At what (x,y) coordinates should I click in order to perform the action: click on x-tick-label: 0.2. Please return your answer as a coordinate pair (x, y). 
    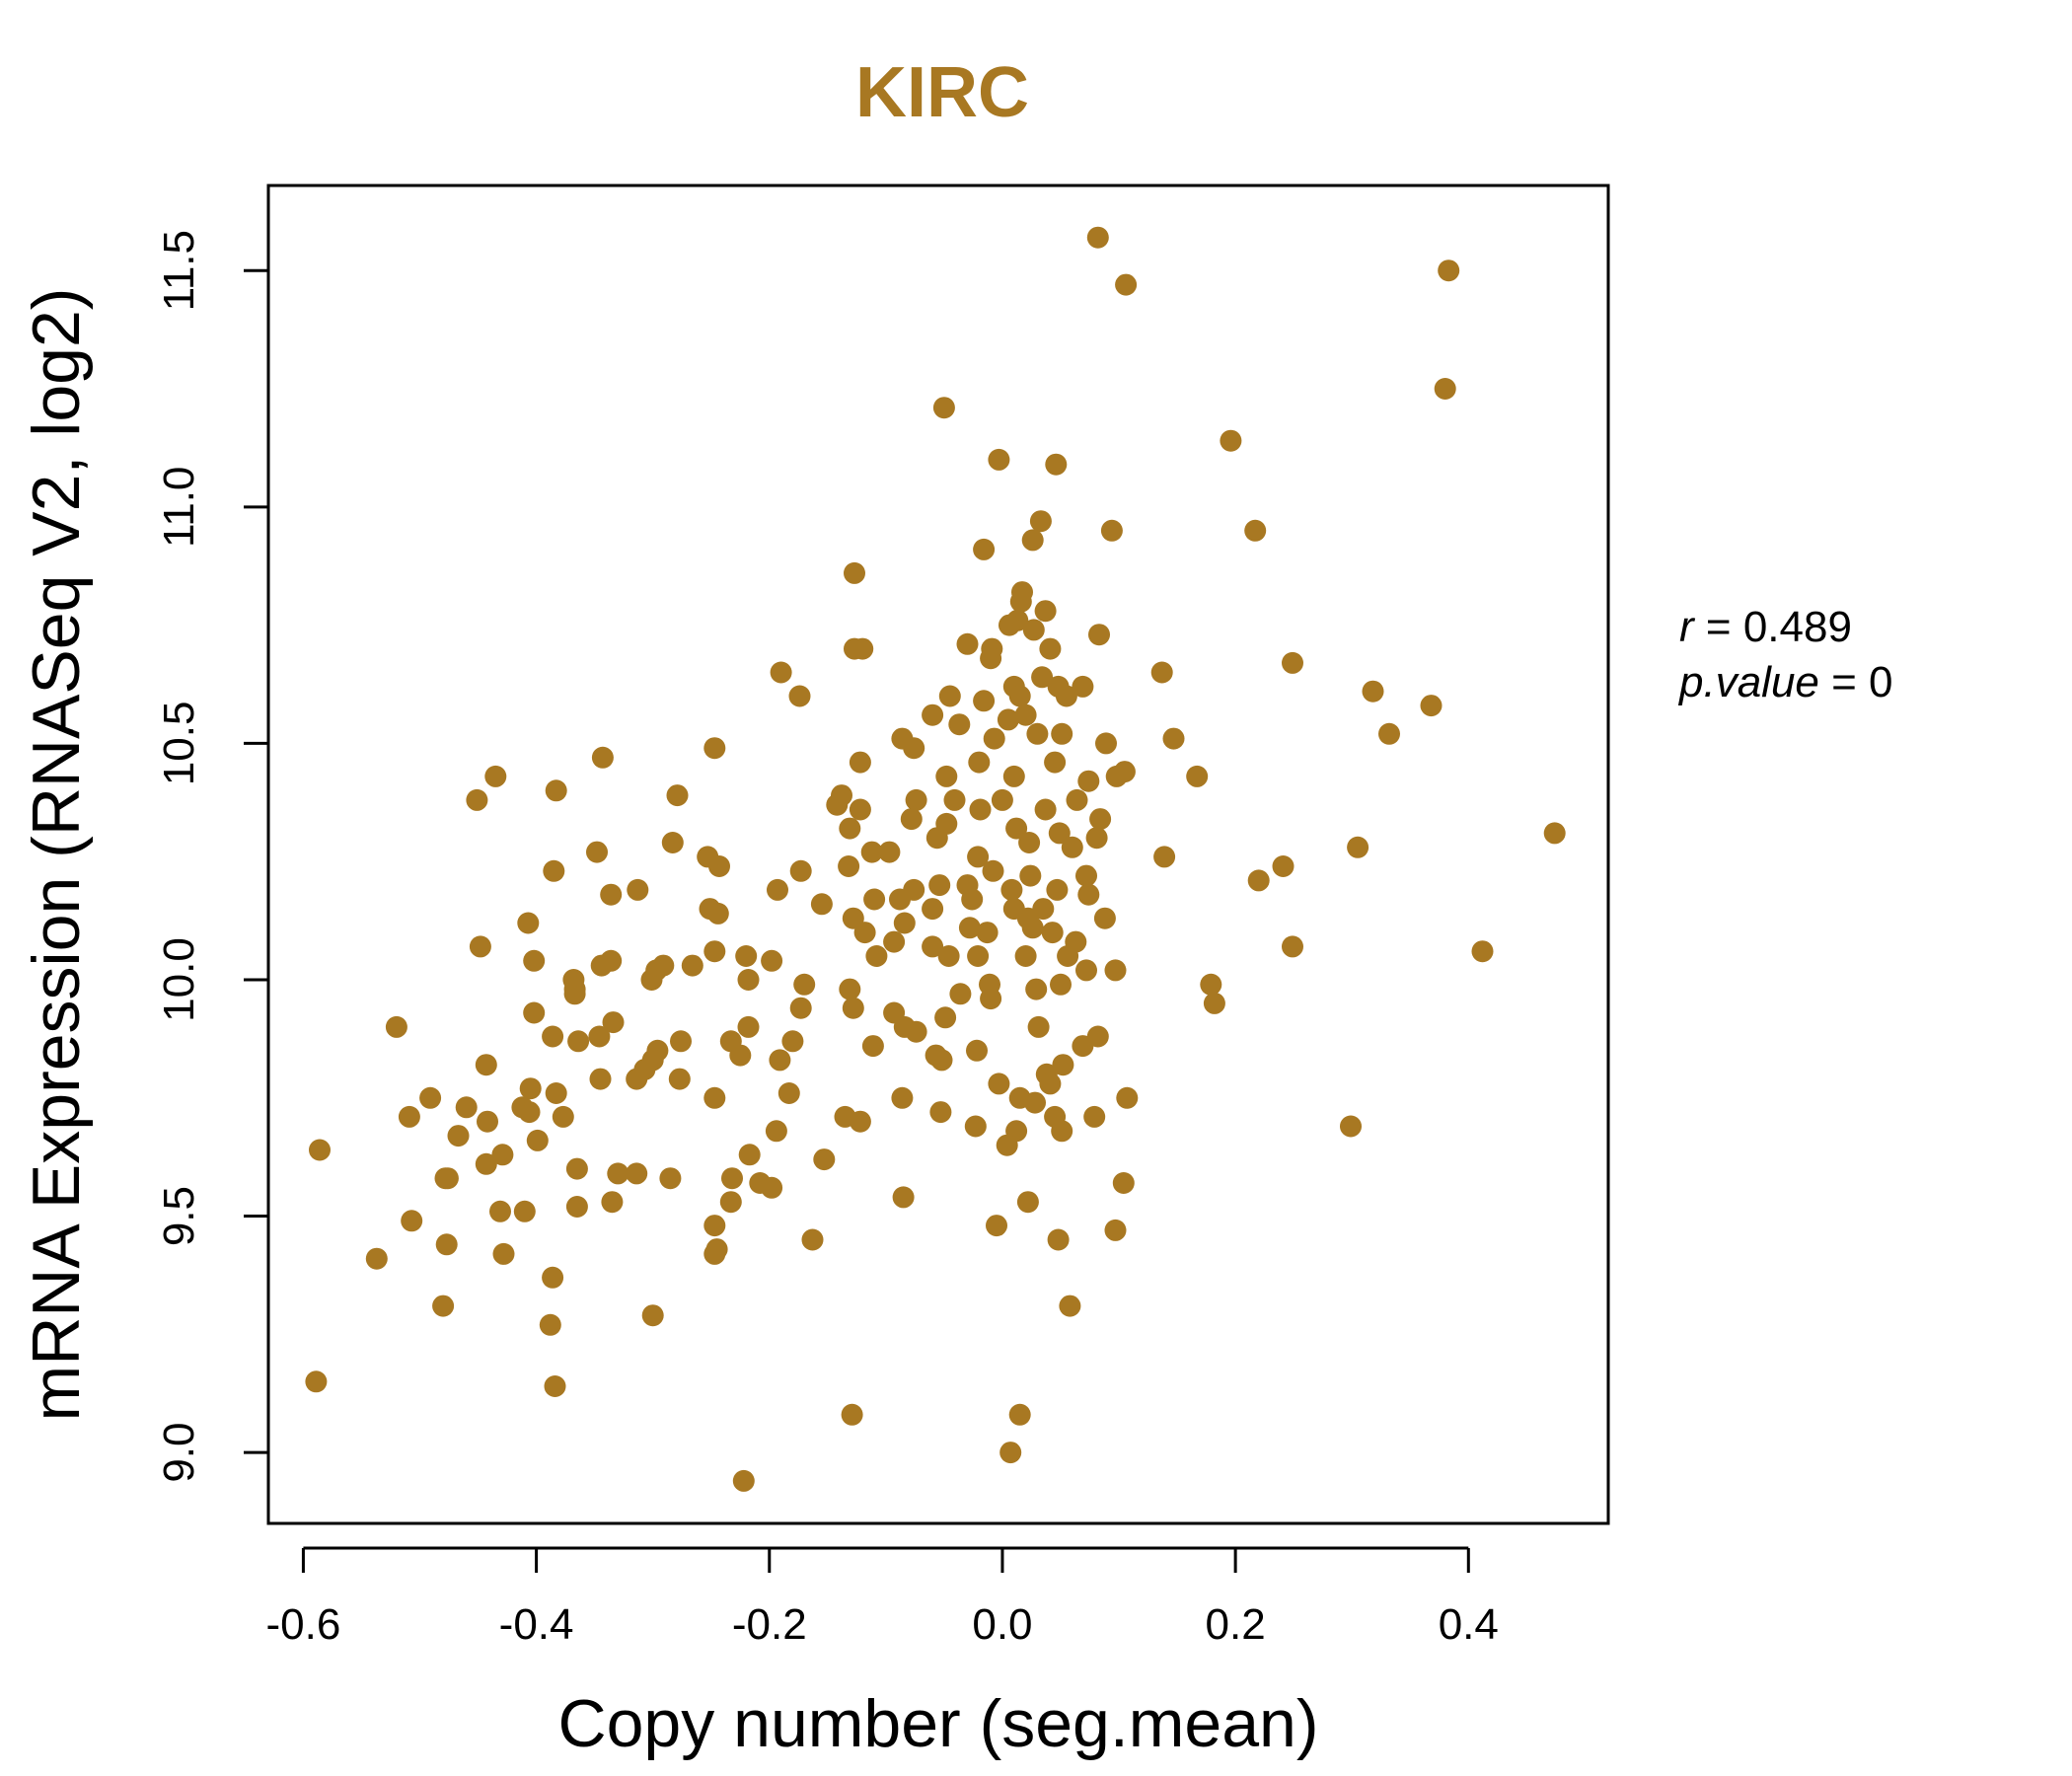
    Looking at the image, I should click on (1236, 1625).